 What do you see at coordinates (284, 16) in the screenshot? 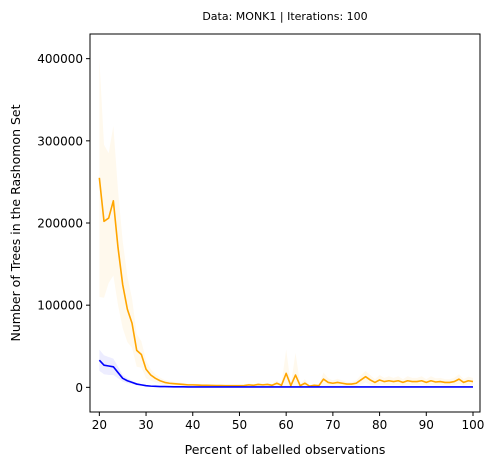
I see `chart-title: Data: MONK1 | Iterations: 100` at bounding box center [284, 16].